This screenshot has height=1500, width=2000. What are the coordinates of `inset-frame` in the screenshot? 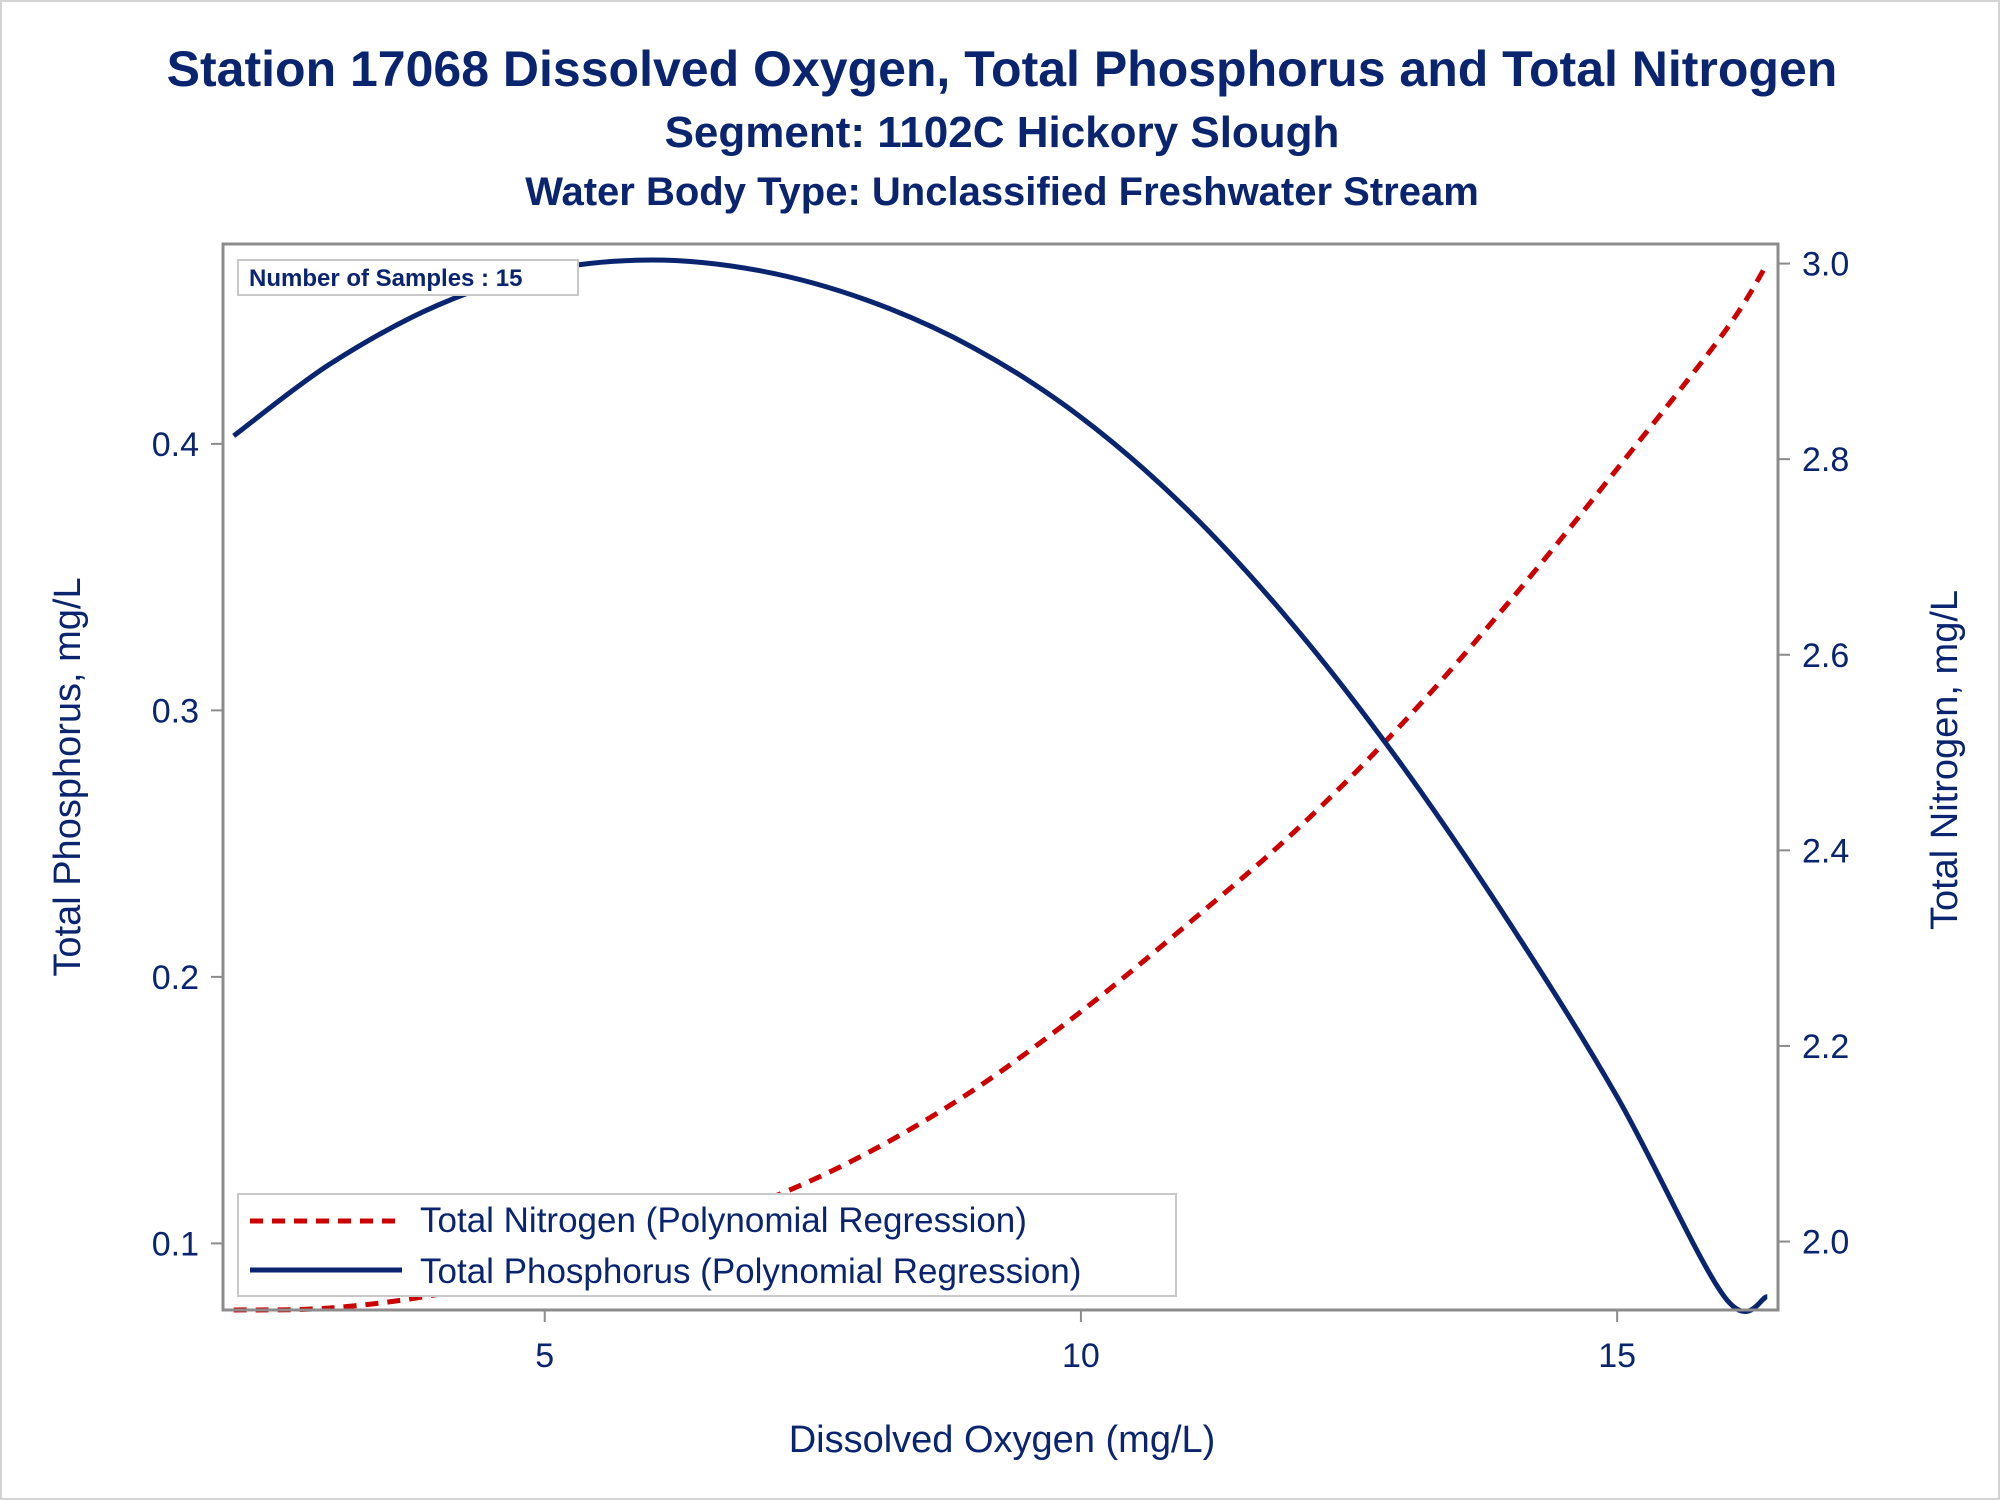 It's located at (408, 277).